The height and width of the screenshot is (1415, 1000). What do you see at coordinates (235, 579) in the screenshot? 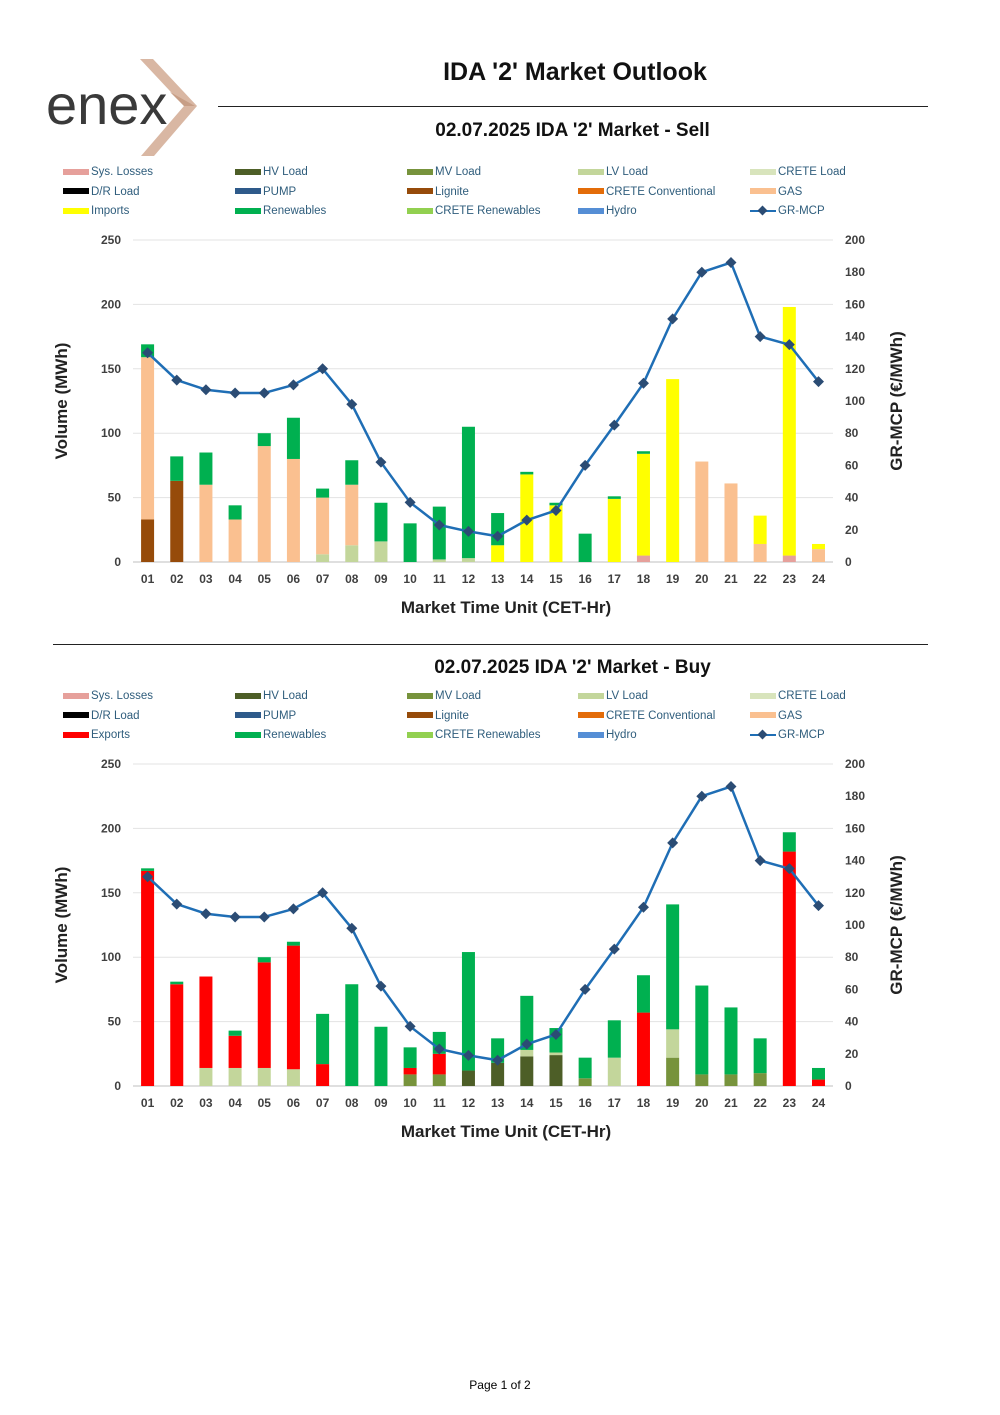
I see `sell-x-tick-label: 04` at bounding box center [235, 579].